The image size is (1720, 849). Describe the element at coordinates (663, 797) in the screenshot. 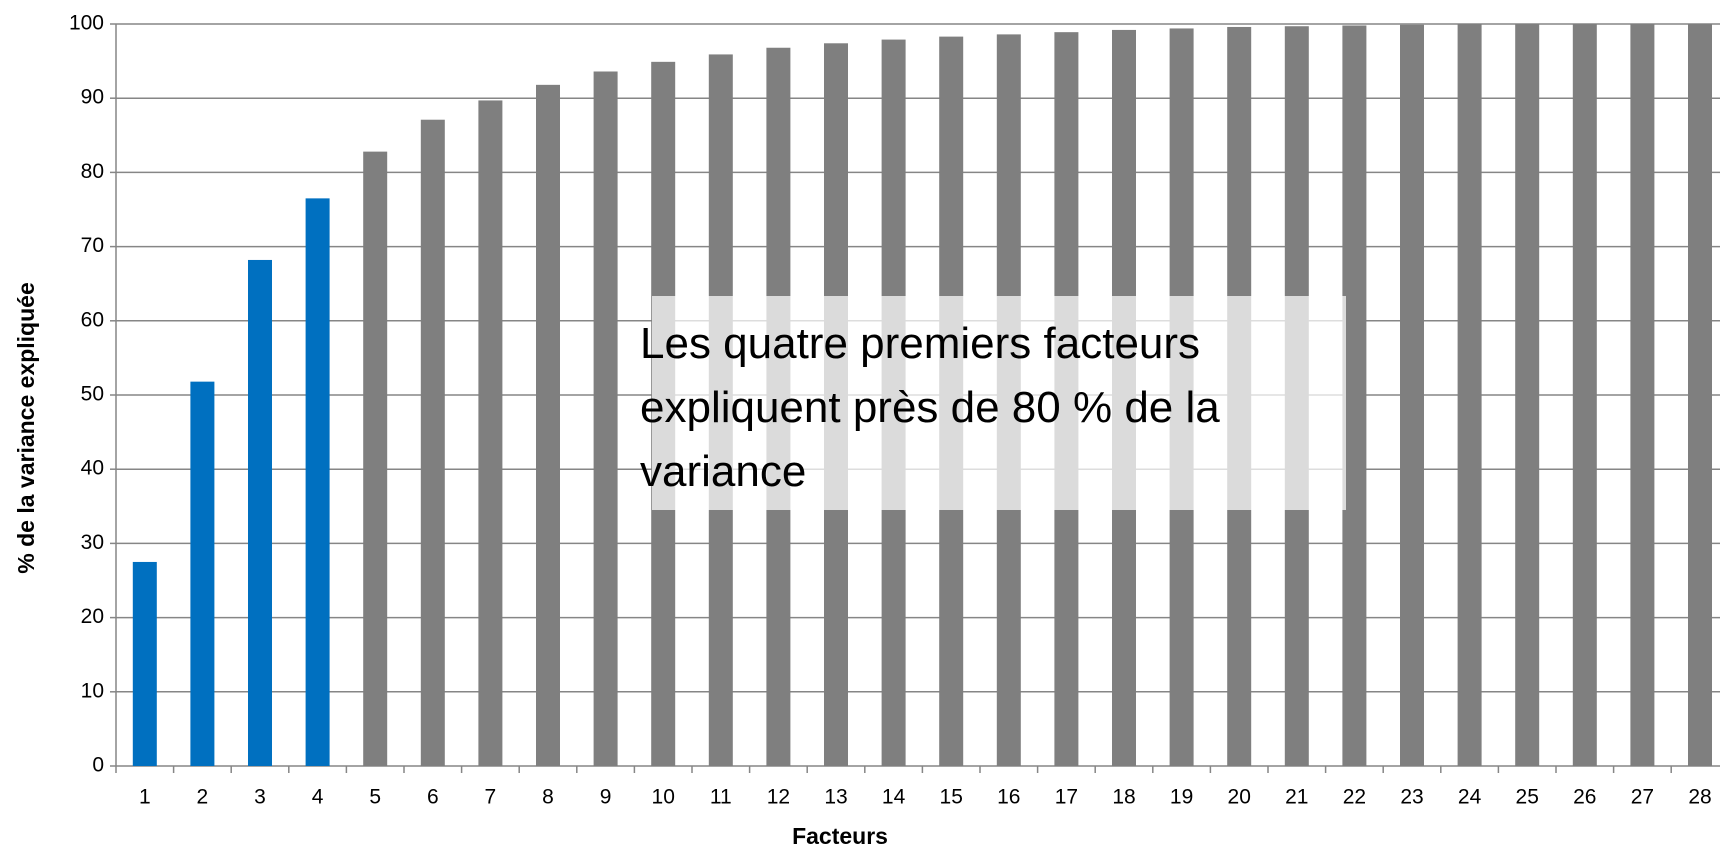

I see `x-tick-label: 10` at that location.